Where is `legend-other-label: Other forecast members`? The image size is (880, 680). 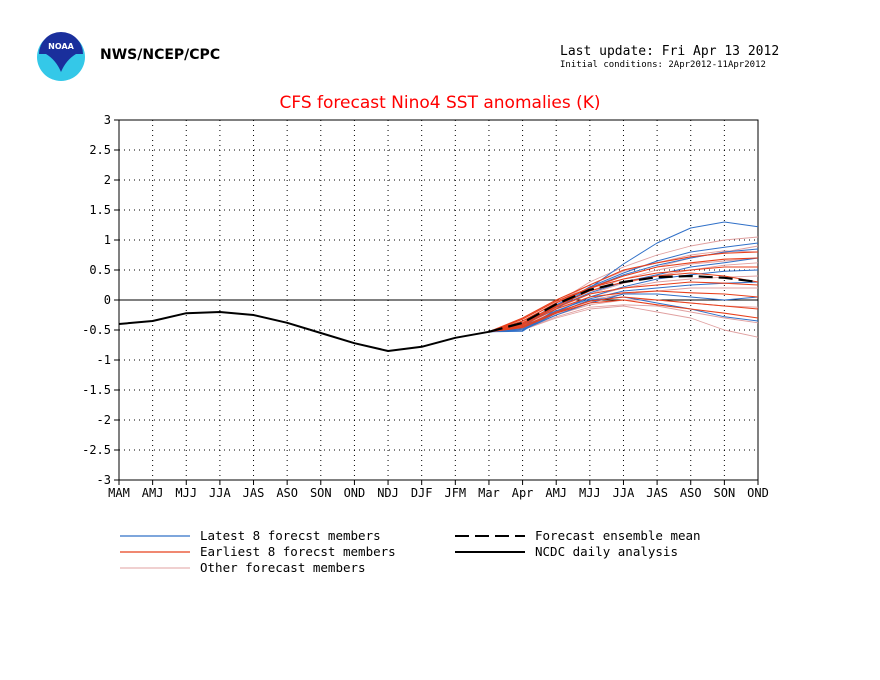 legend-other-label: Other forecast members is located at coordinates (283, 567).